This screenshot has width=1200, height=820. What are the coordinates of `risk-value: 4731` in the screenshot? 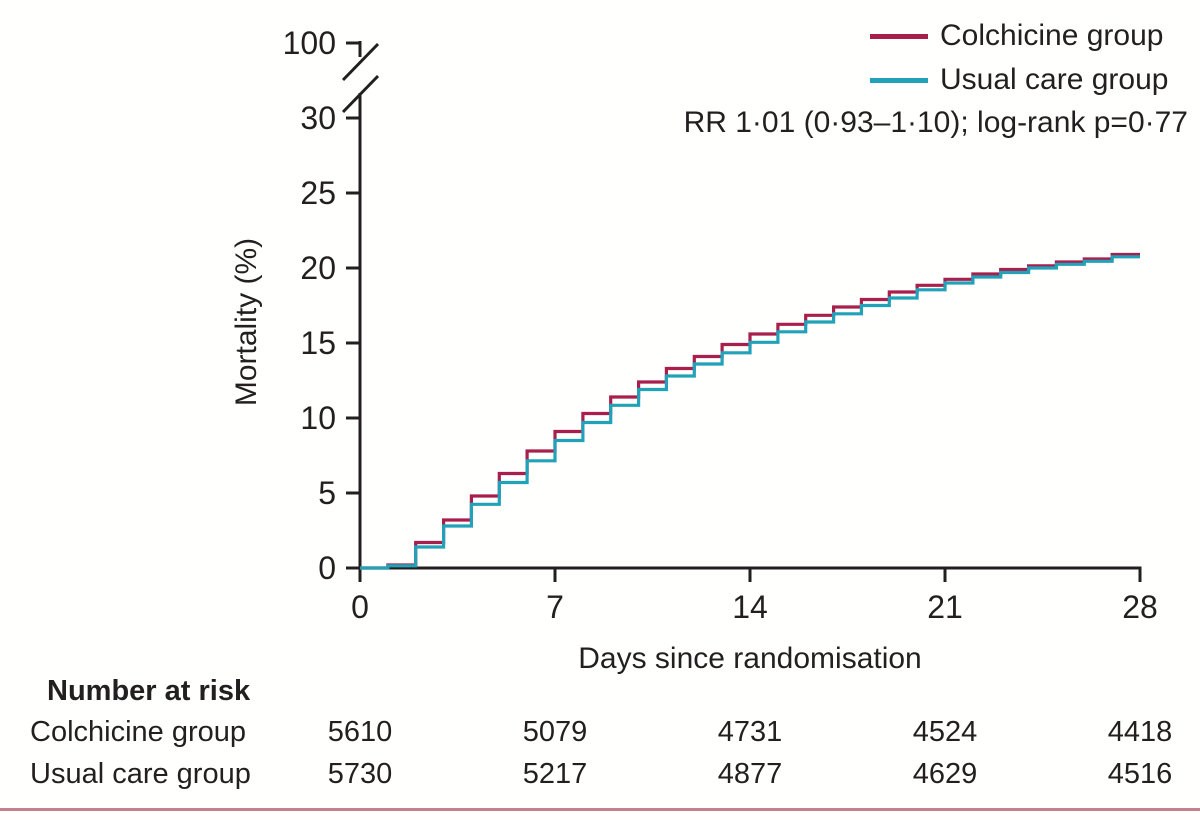 It's located at (750, 732).